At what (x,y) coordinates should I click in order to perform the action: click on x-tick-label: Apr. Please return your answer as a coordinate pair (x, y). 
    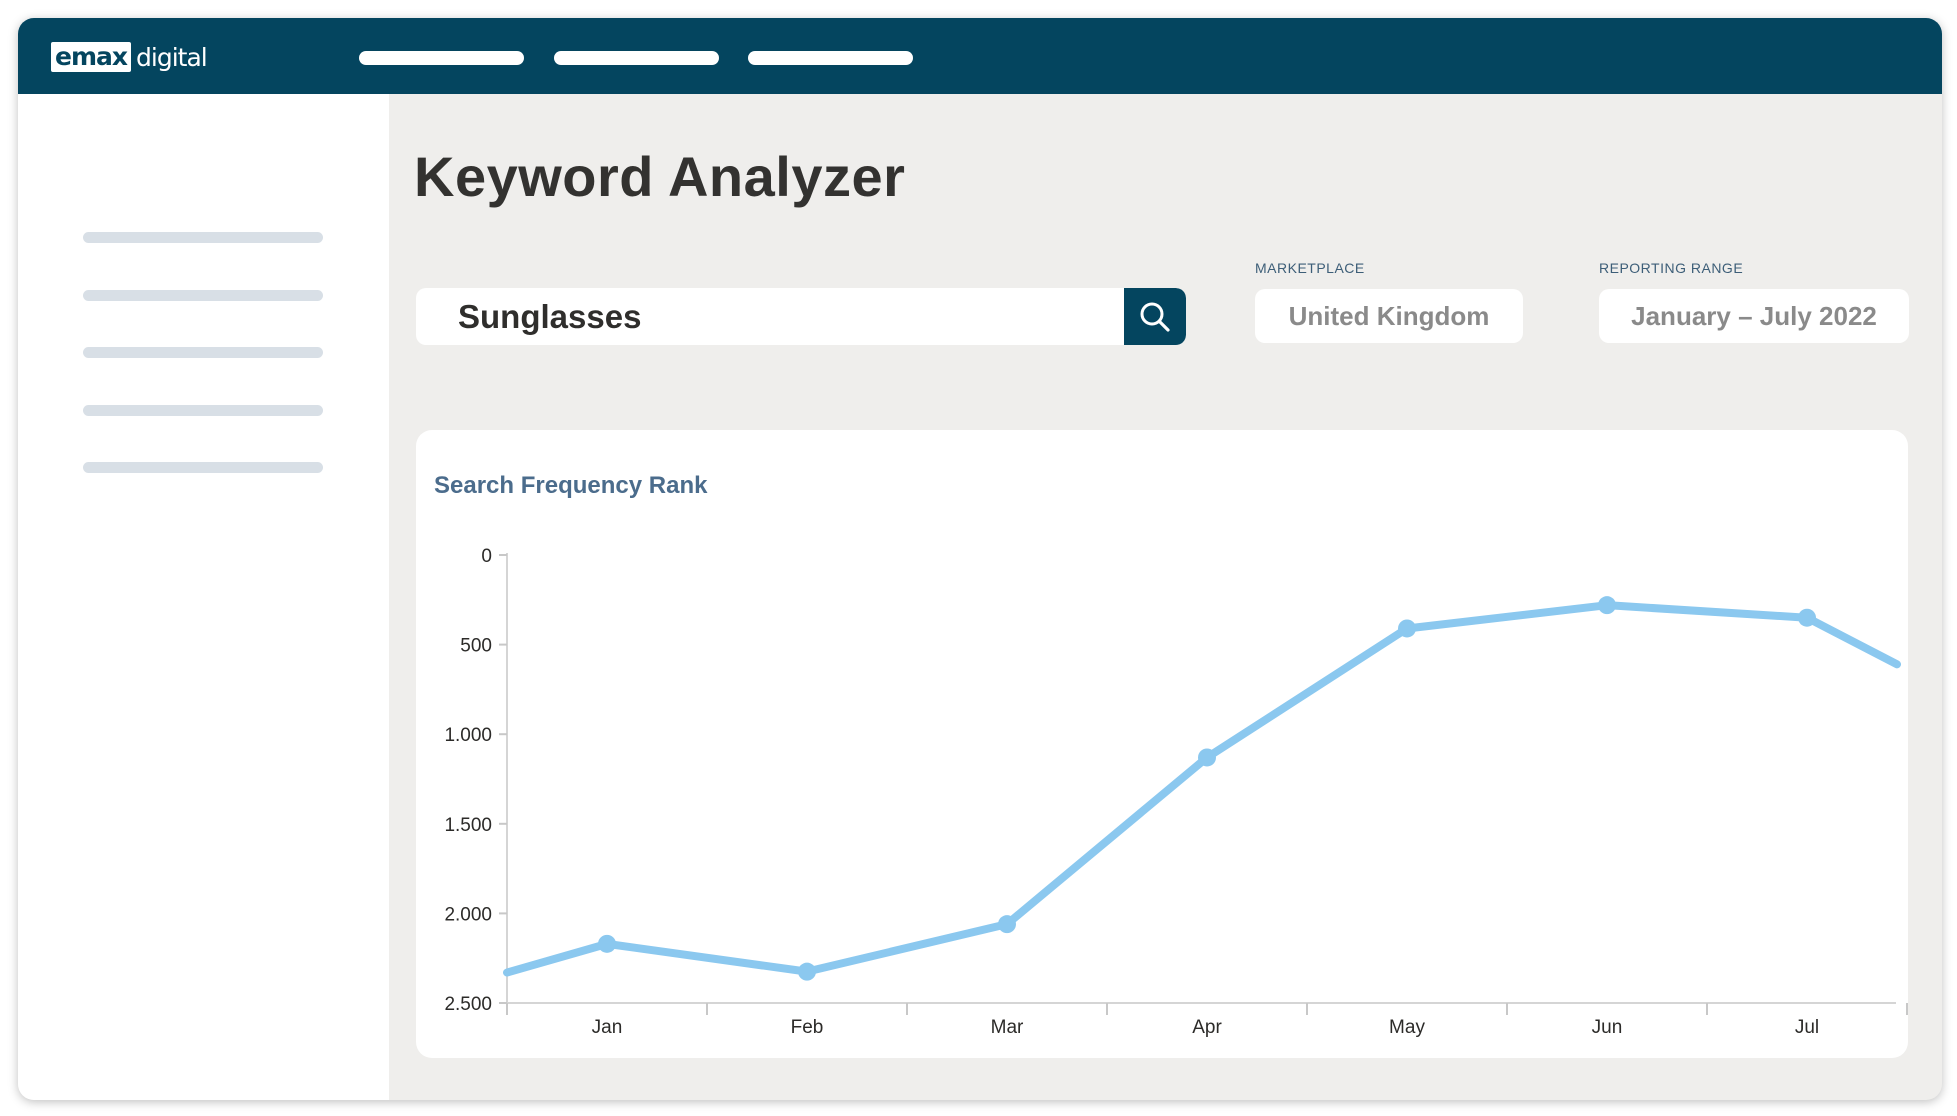
    Looking at the image, I should click on (1207, 1027).